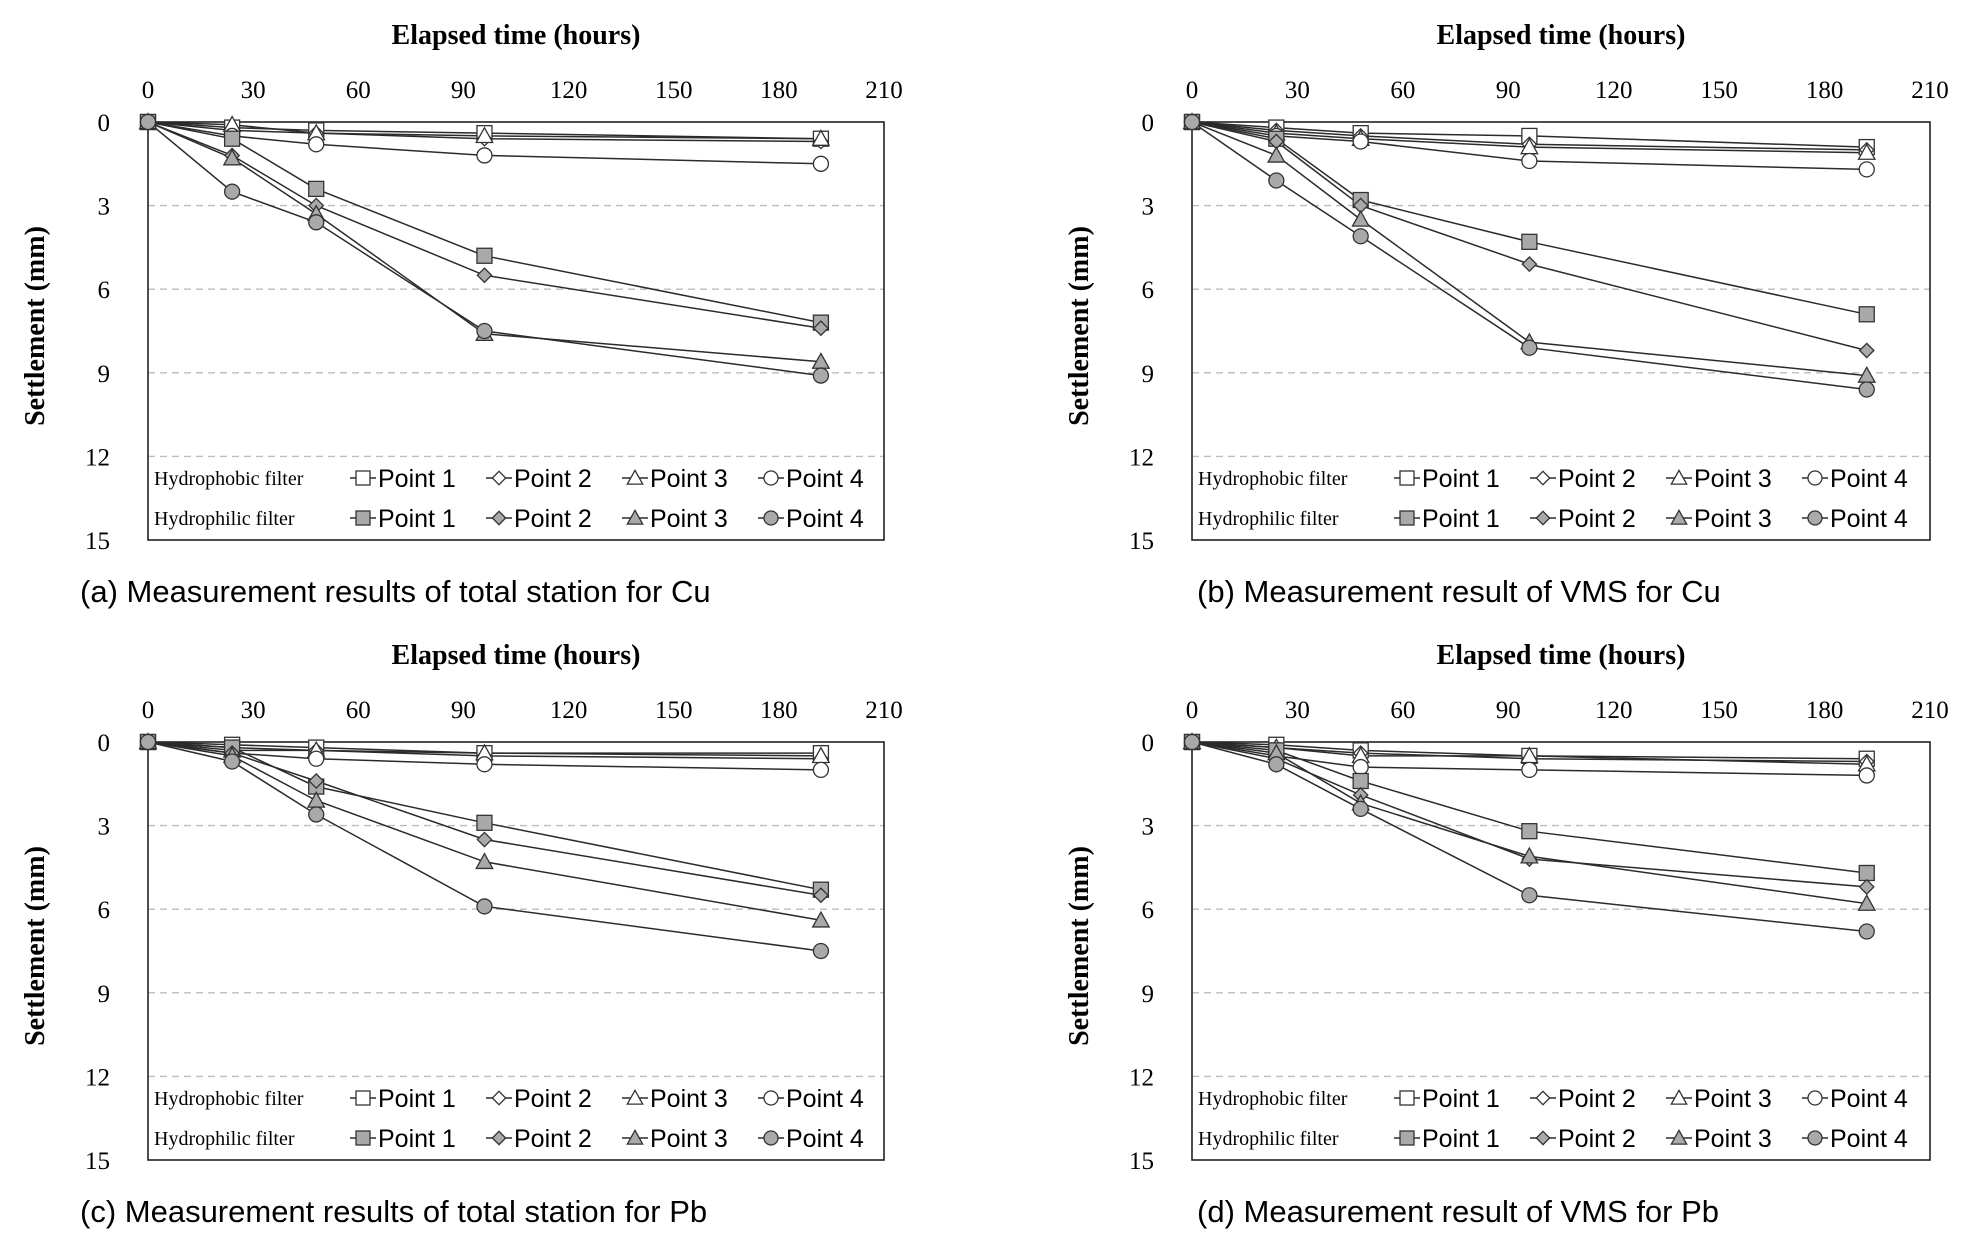  Describe the element at coordinates (229, 1099) in the screenshot. I see `legend-group-label: Hydrophobic filter` at that location.